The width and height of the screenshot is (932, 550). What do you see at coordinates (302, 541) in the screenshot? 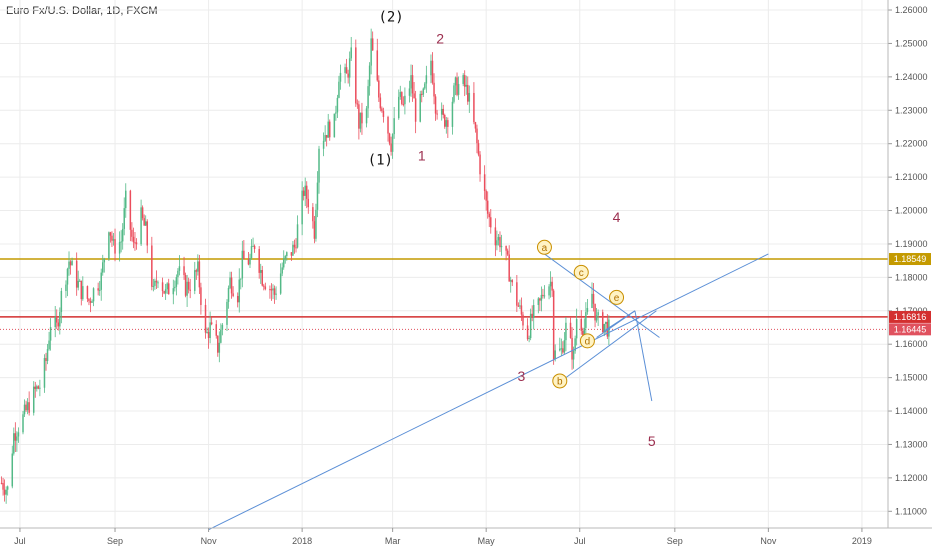
I see `x-tick-label: 2018` at bounding box center [302, 541].